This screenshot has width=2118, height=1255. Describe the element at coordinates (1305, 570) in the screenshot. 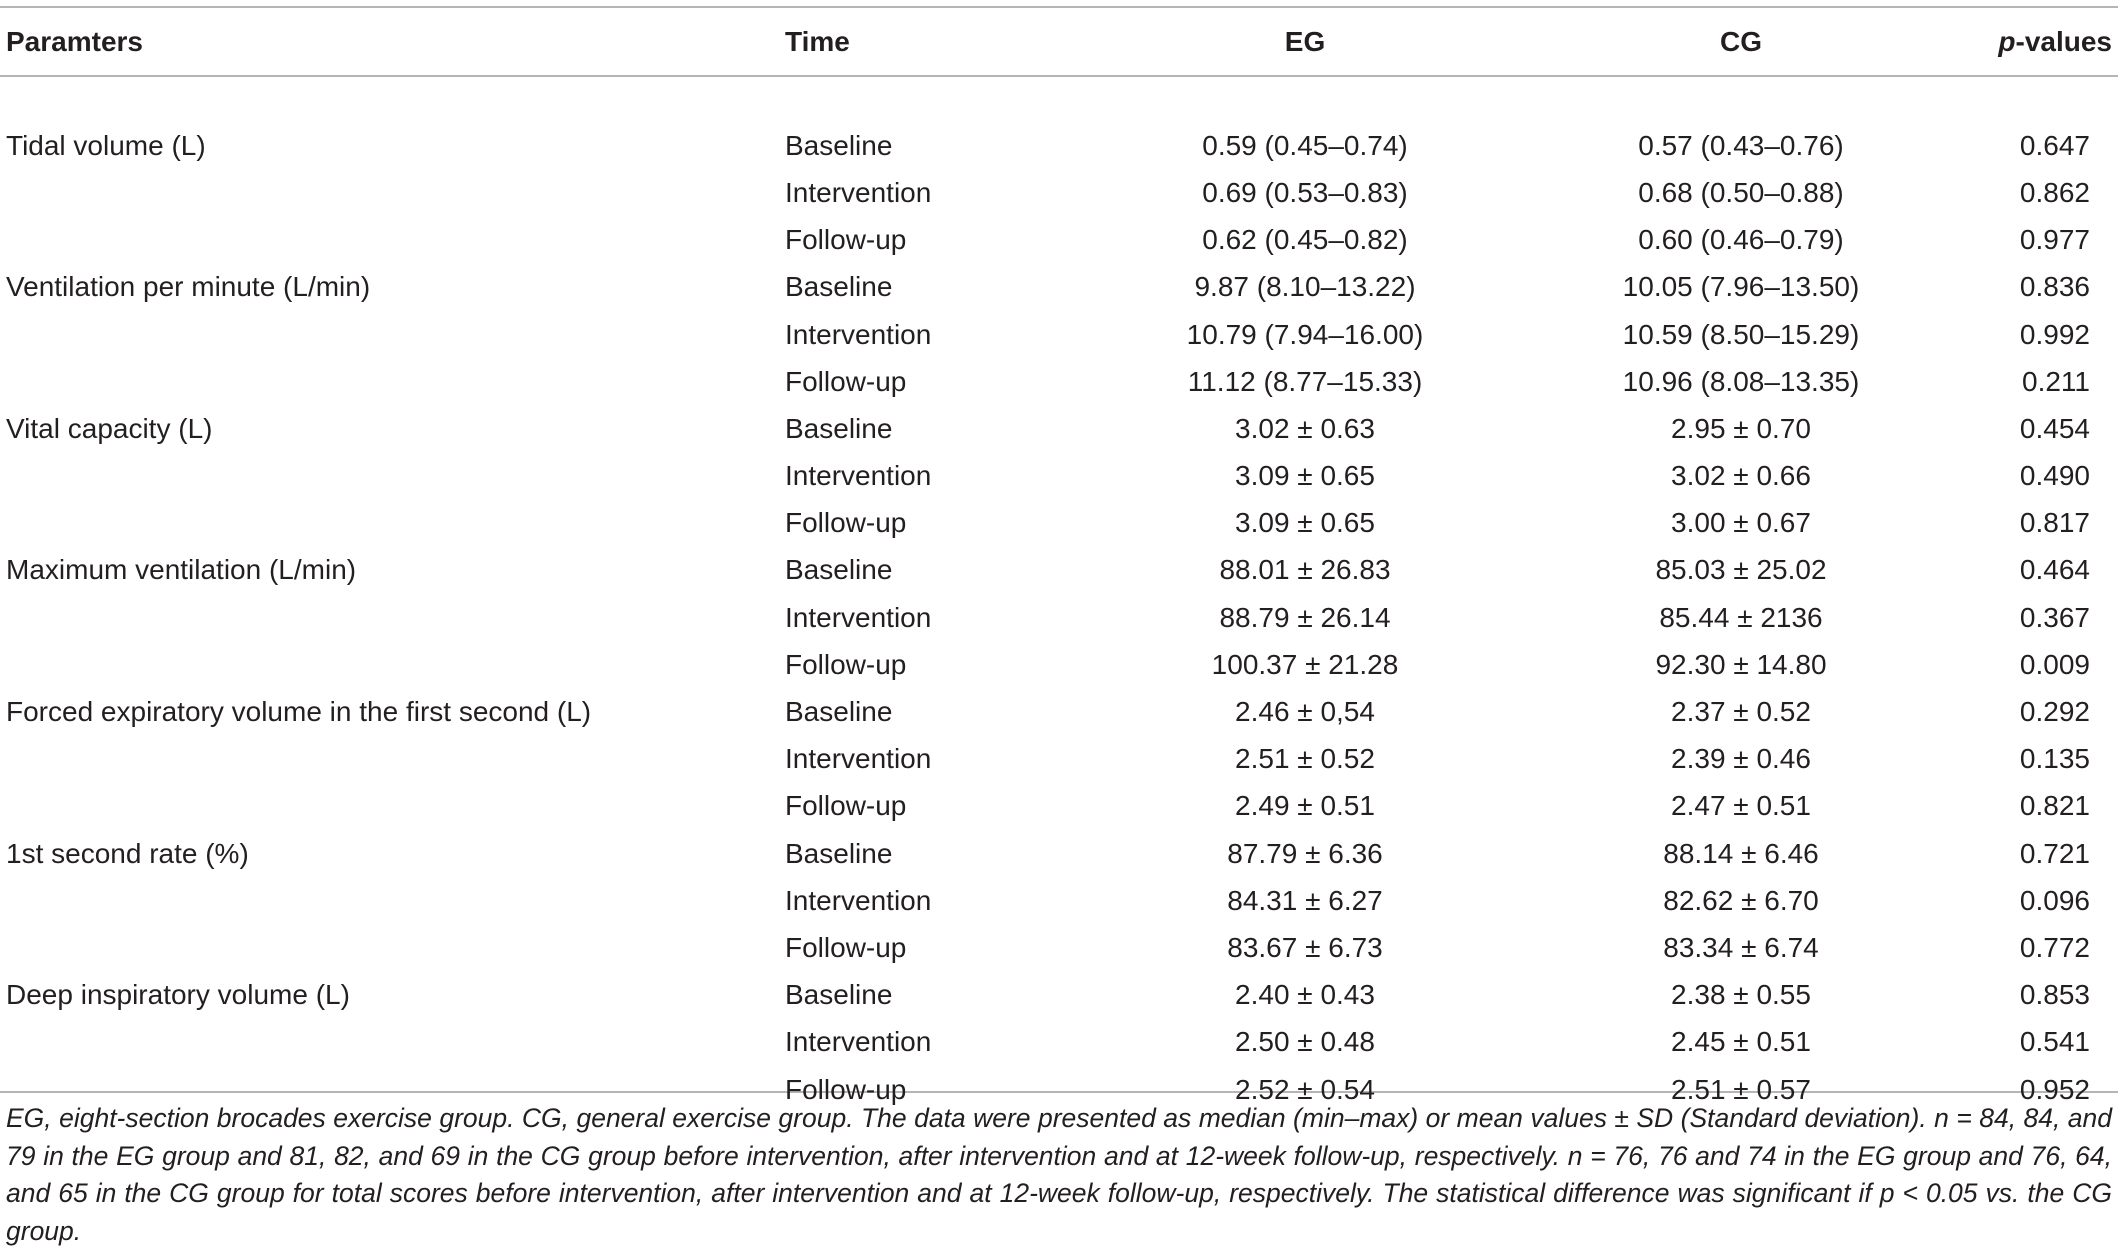

I see `eg-value-cell: 88.01 ± 26.83` at that location.